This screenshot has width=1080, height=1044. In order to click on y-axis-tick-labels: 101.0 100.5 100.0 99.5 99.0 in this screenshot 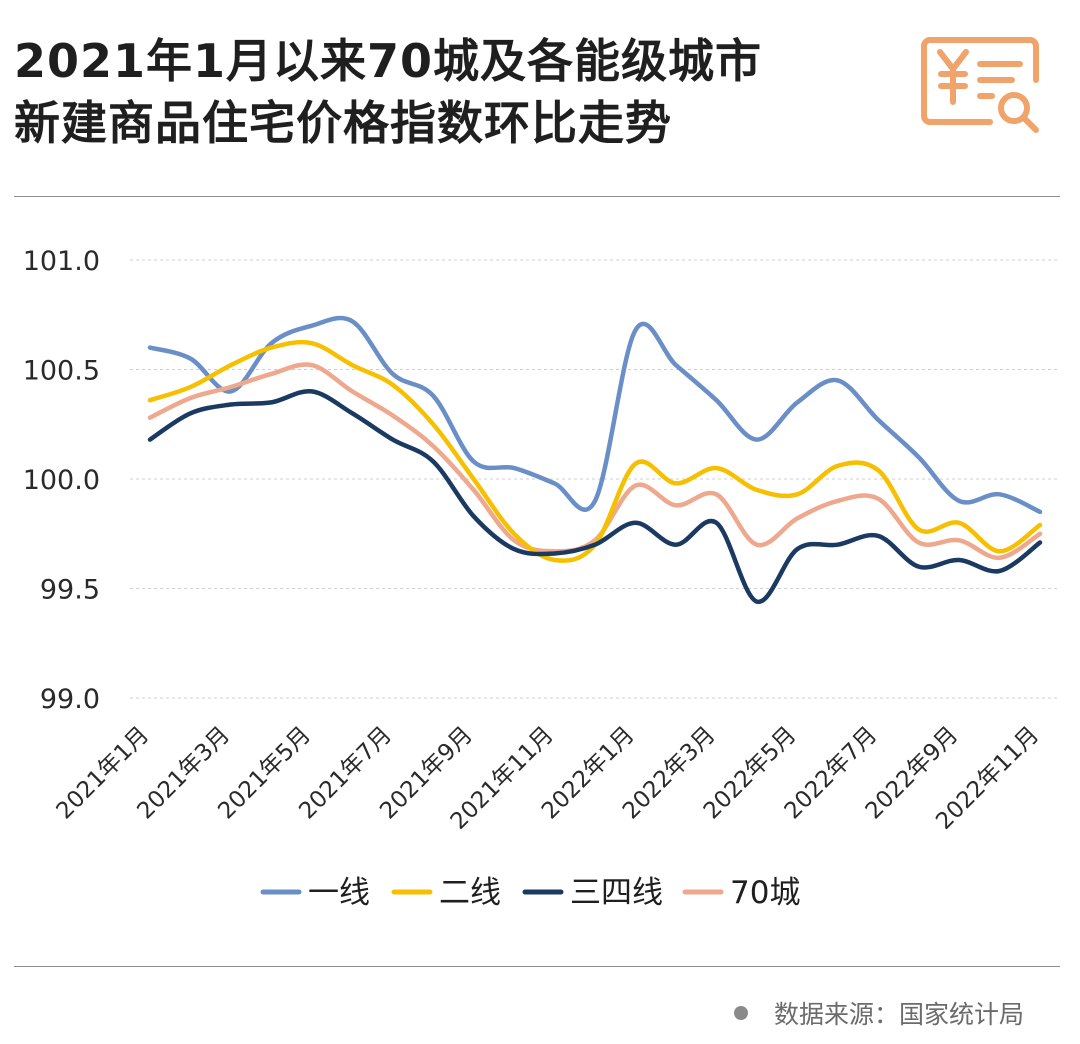, I will do `click(61, 480)`.